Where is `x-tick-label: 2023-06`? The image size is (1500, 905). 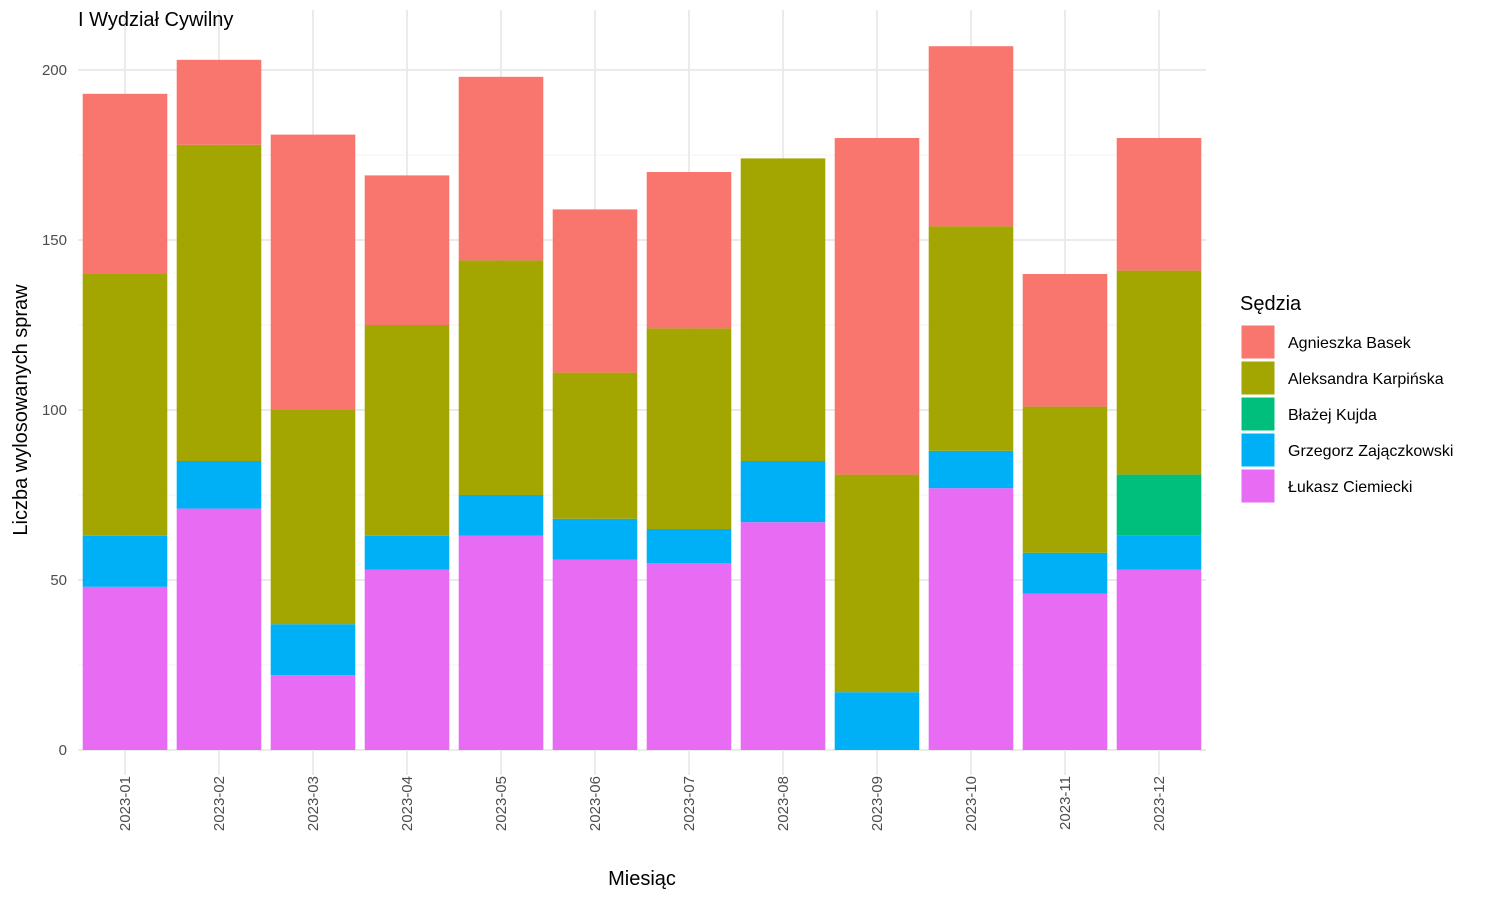
x-tick-label: 2023-06 is located at coordinates (595, 803).